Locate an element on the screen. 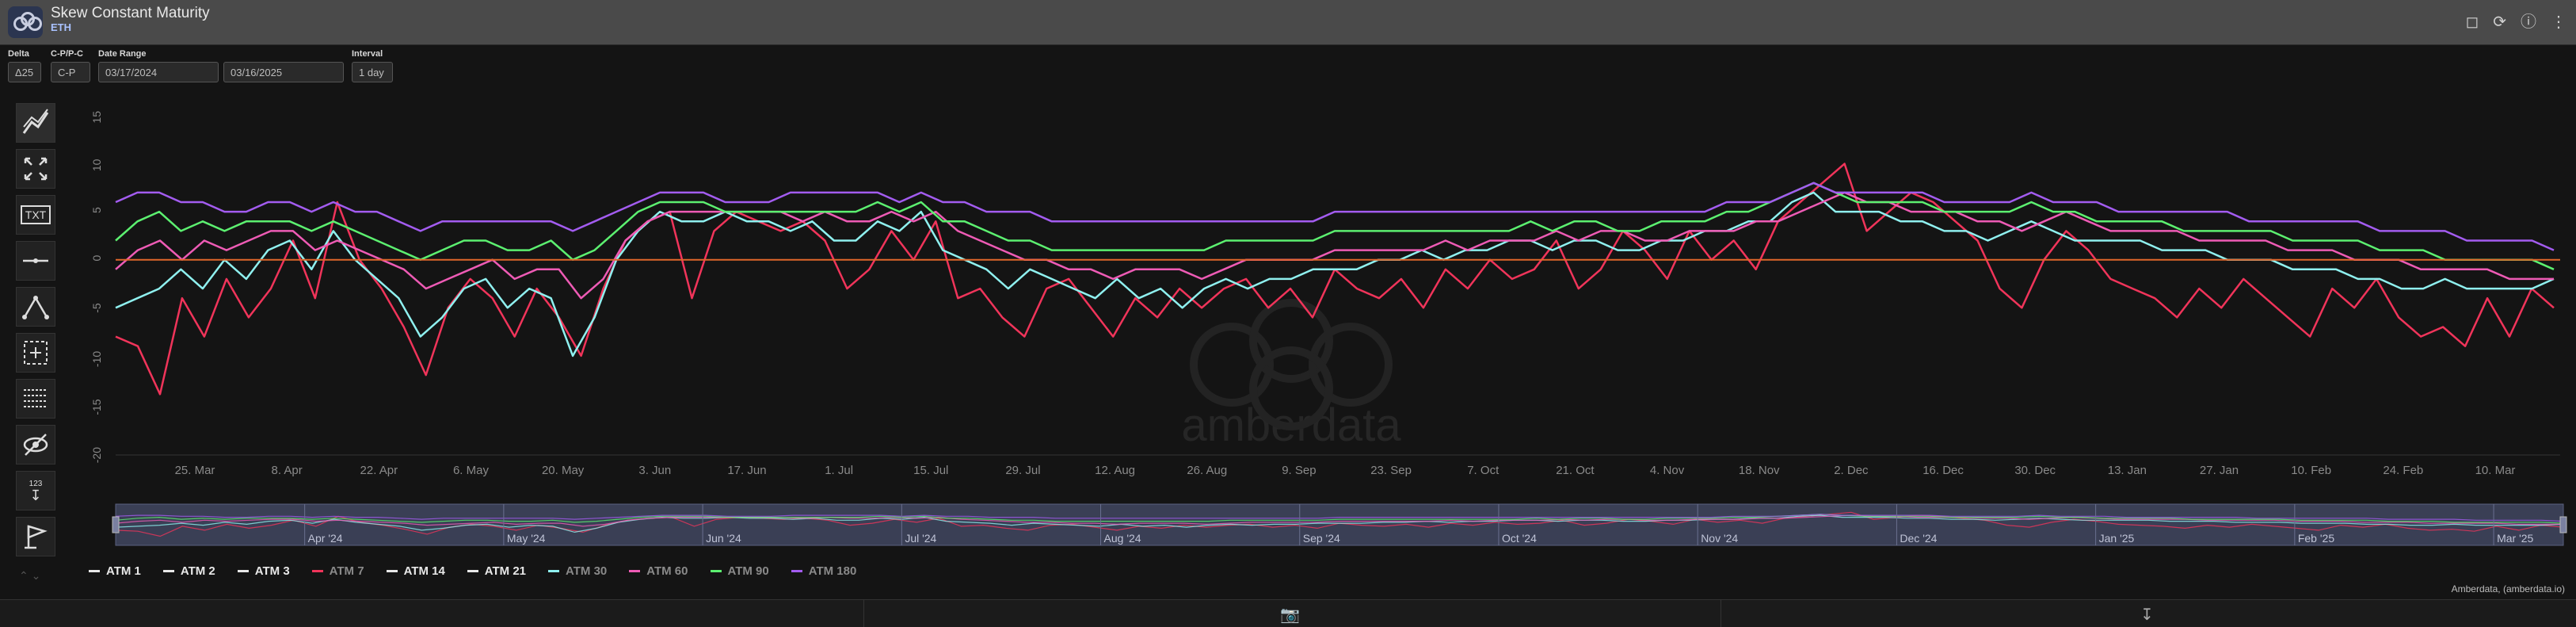 This screenshot has height=627, width=2576. navigator-handle-left is located at coordinates (116, 525).